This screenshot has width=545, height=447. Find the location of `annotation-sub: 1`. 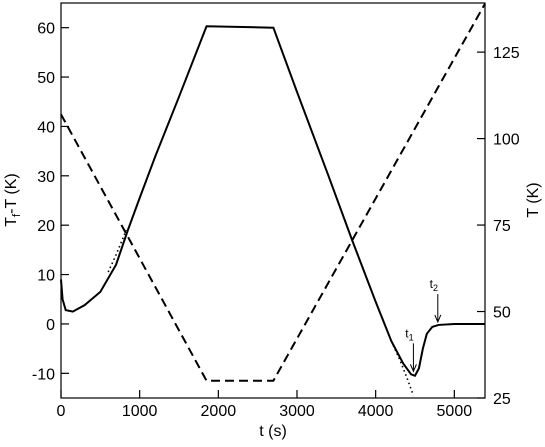

annotation-sub: 1 is located at coordinates (411, 337).